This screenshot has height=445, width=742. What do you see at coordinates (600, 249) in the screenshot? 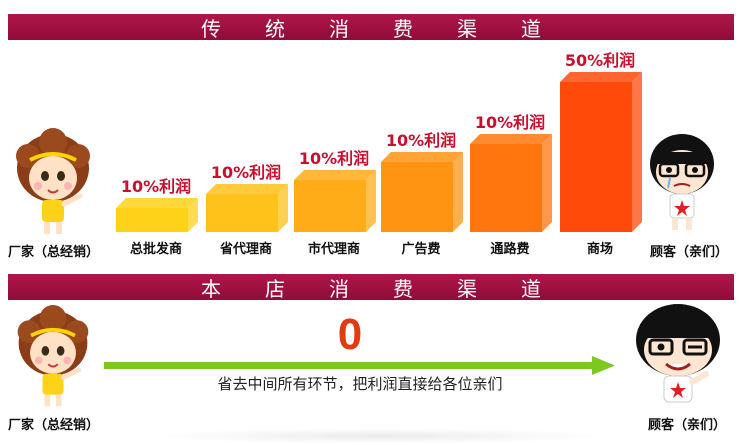
I see `category-label: 商场` at bounding box center [600, 249].